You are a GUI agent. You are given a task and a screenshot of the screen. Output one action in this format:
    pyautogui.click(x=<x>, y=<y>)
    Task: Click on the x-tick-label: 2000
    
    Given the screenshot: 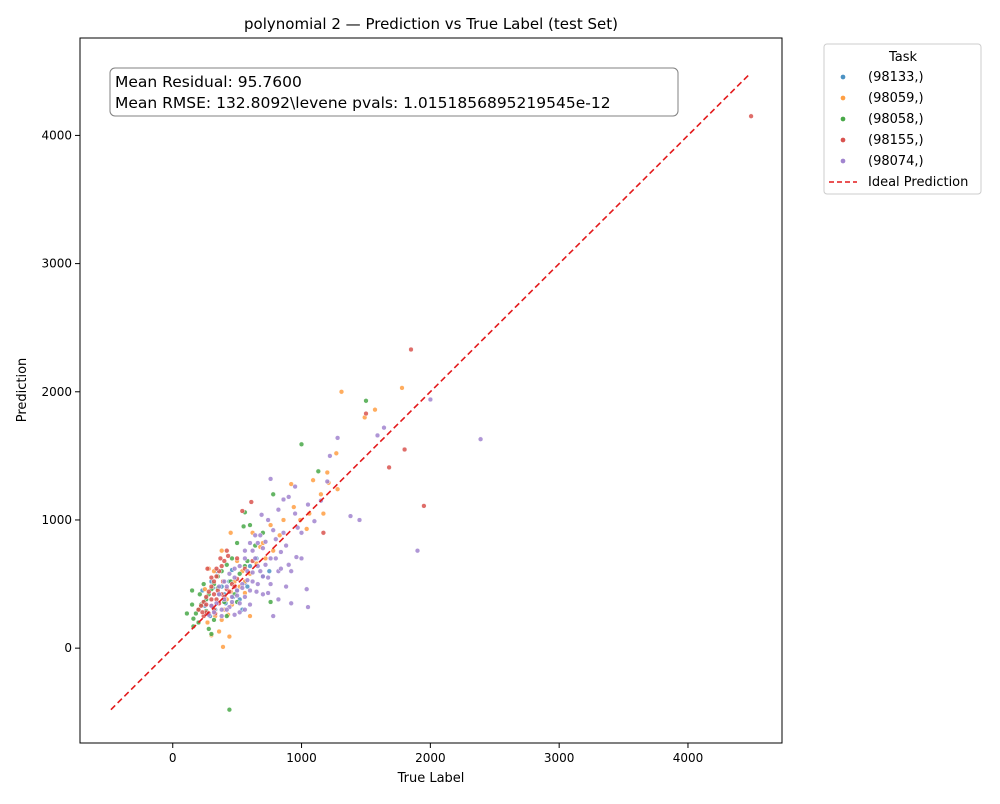 What is the action you would take?
    pyautogui.click(x=430, y=758)
    